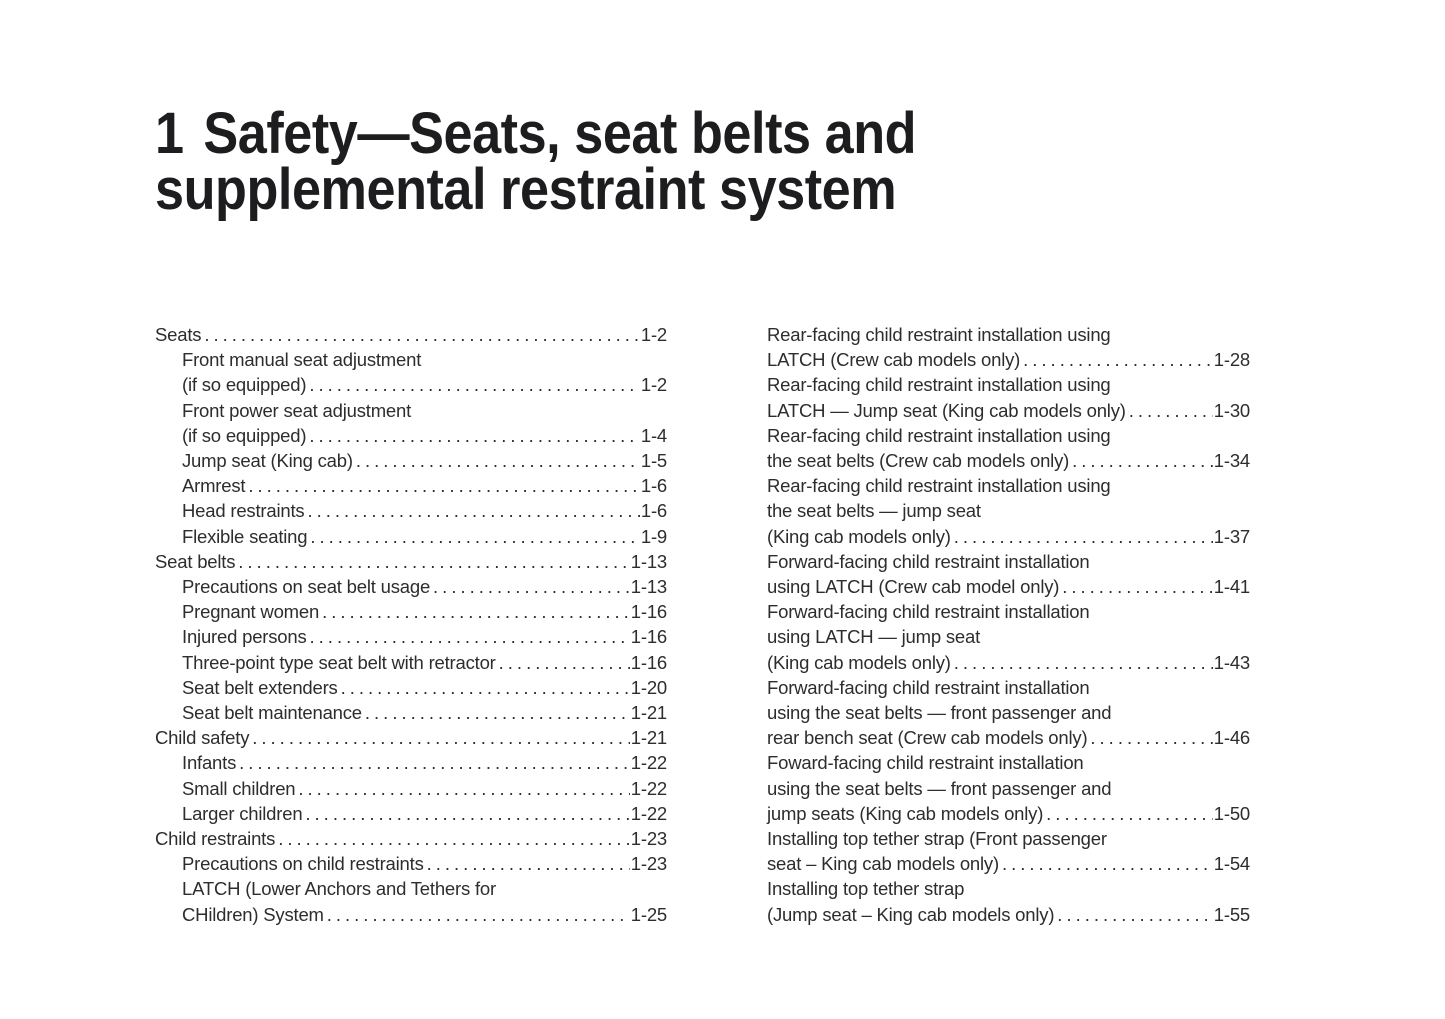  Describe the element at coordinates (178, 334) in the screenshot. I see `toc-entry-text: Seats` at that location.